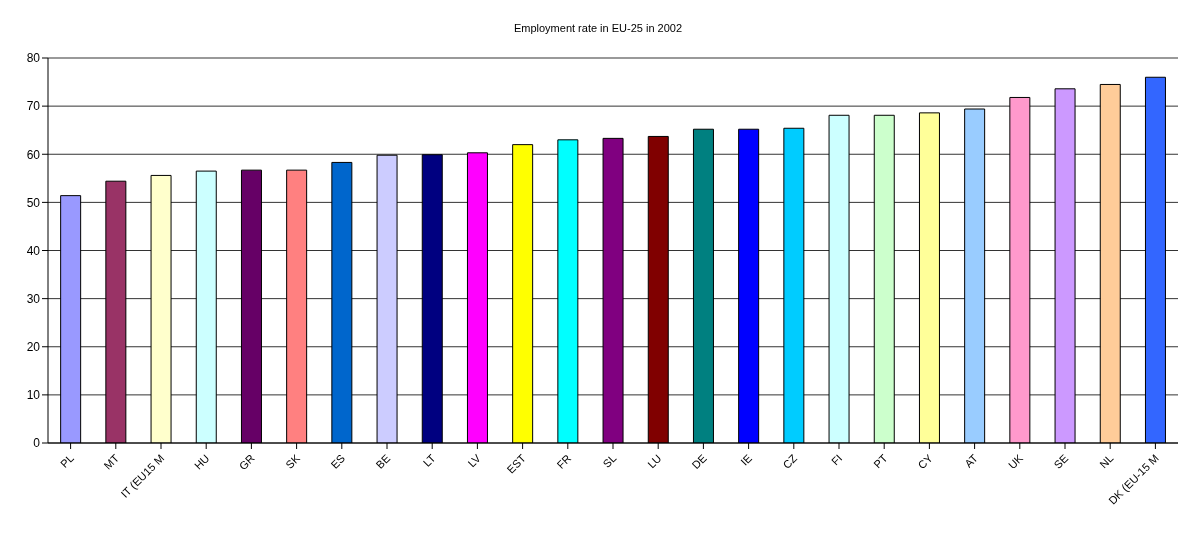  I want to click on x-tick-label: CY, so click(925, 461).